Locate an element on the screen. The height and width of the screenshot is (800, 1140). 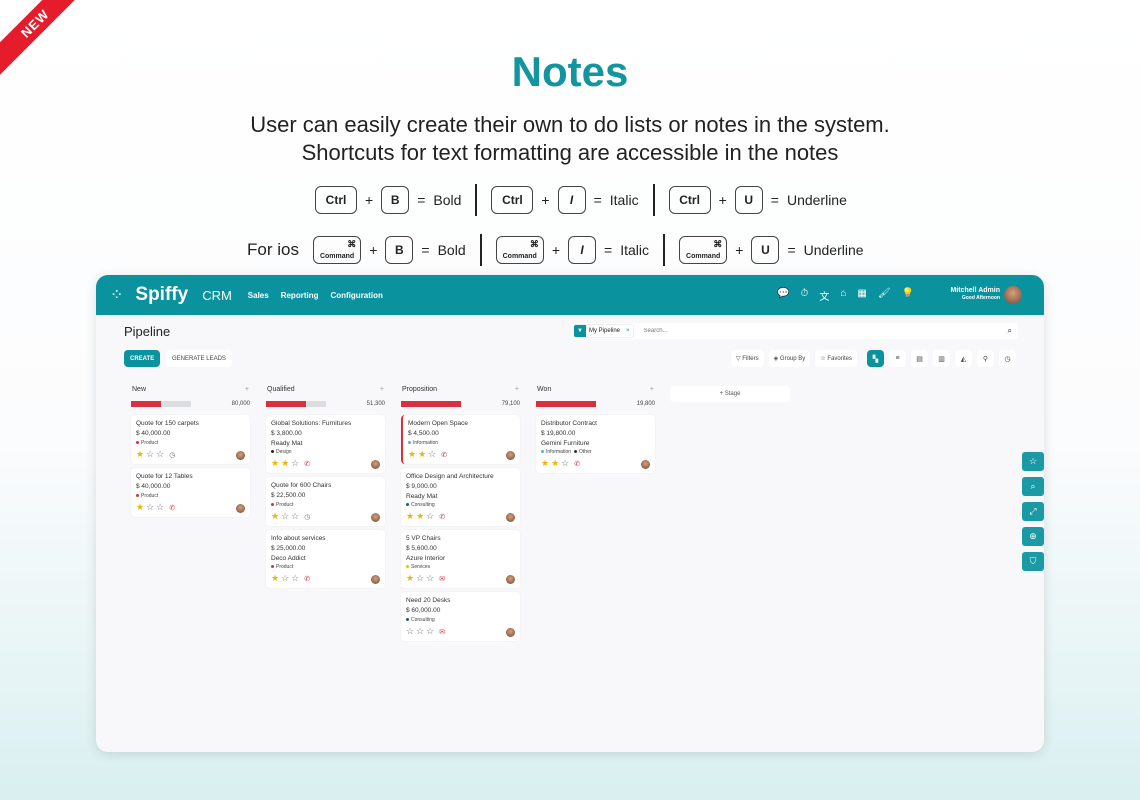
generate-leads-button: GENERATE LEADS is located at coordinates (199, 358).